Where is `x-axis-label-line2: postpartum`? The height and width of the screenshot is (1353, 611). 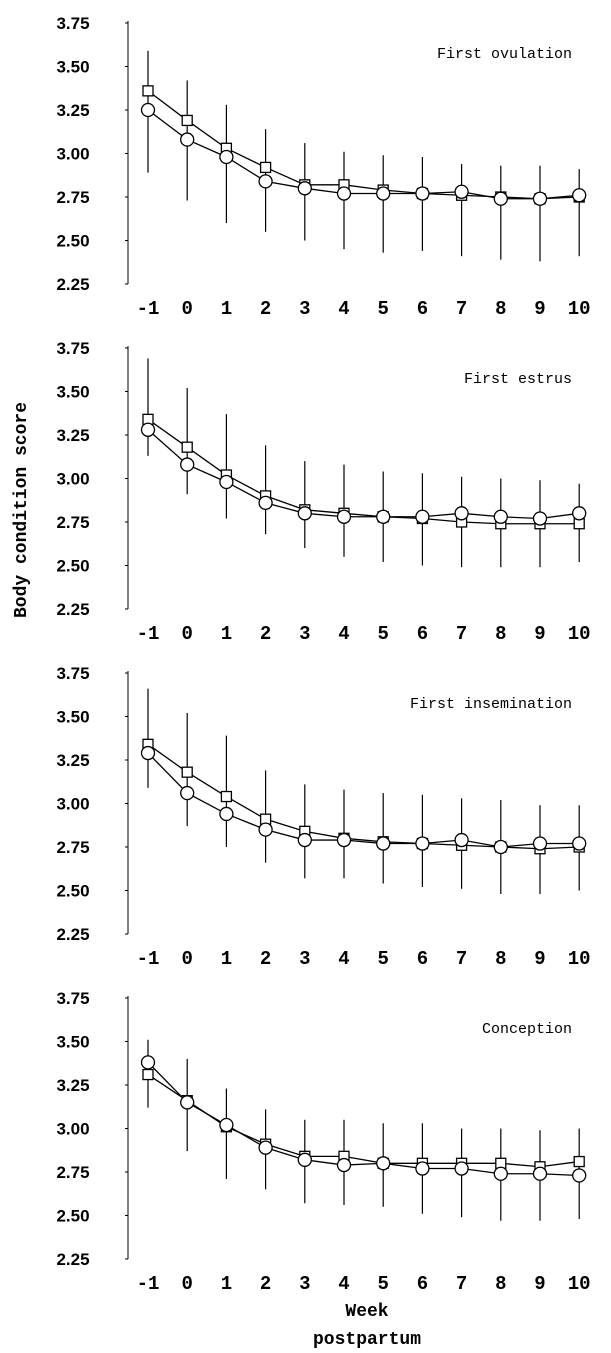 x-axis-label-line2: postpartum is located at coordinates (367, 1340).